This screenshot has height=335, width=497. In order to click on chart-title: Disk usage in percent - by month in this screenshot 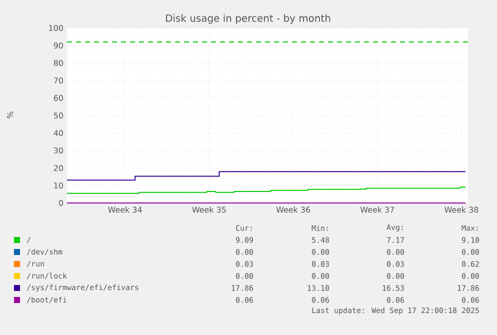, I will do `click(248, 19)`.